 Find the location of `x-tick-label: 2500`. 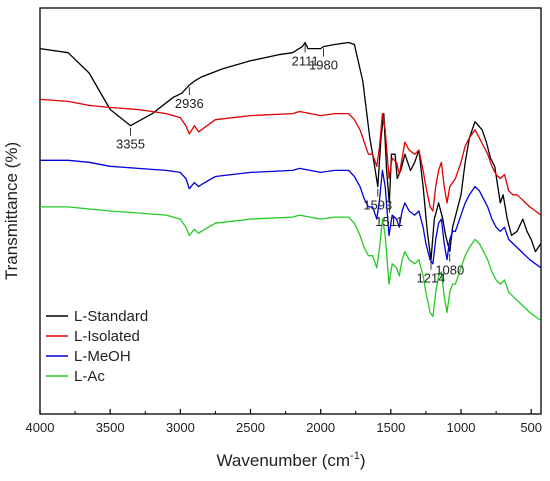

x-tick-label: 2500 is located at coordinates (250, 427).